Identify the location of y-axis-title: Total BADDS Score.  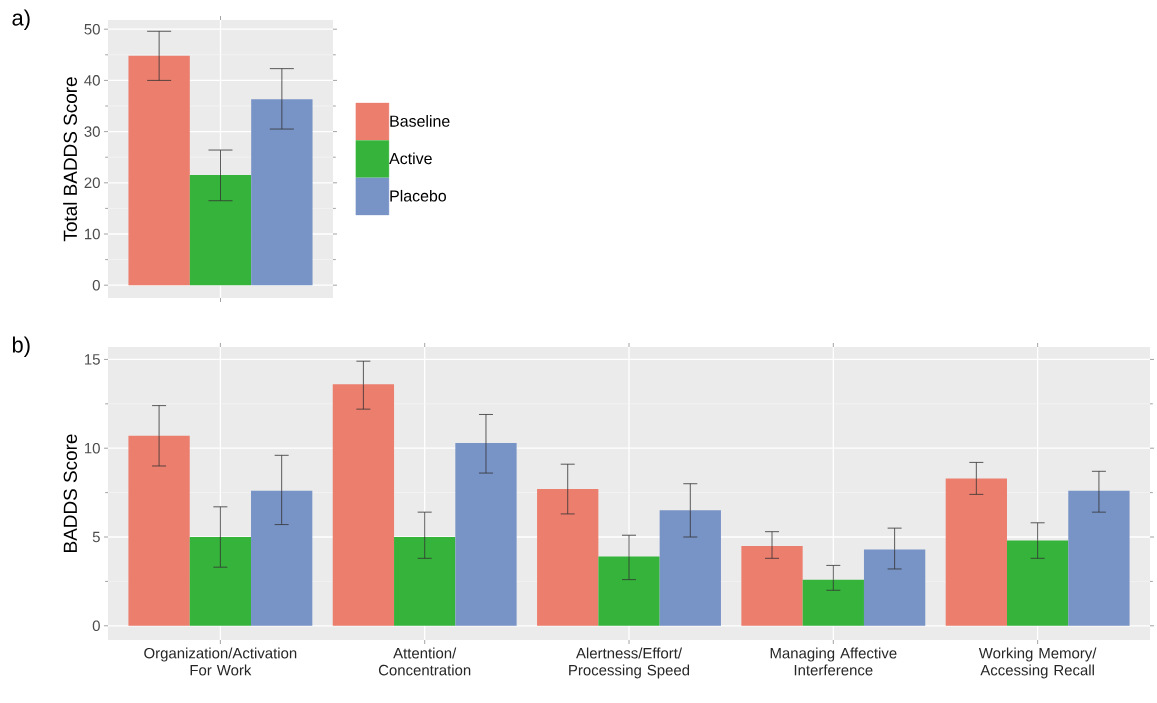
(70, 159).